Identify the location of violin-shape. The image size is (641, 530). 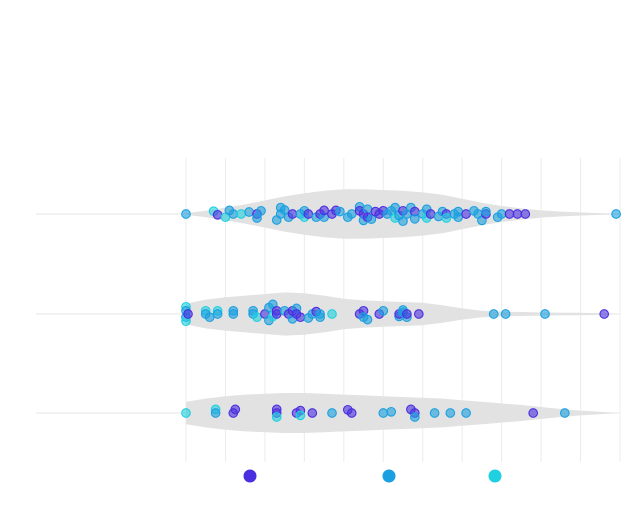
(399, 413).